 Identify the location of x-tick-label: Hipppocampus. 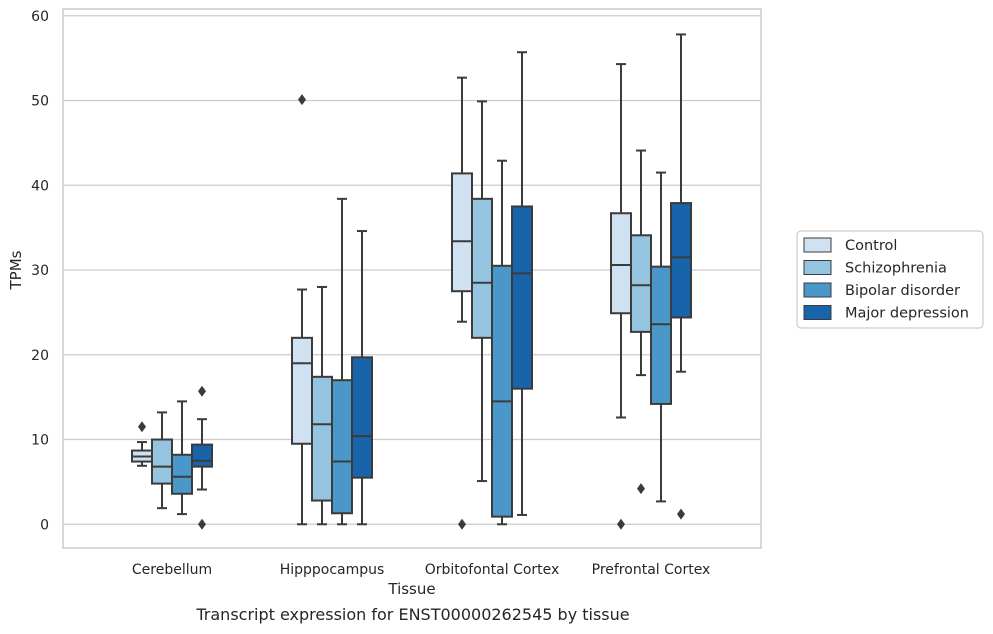
(332, 570).